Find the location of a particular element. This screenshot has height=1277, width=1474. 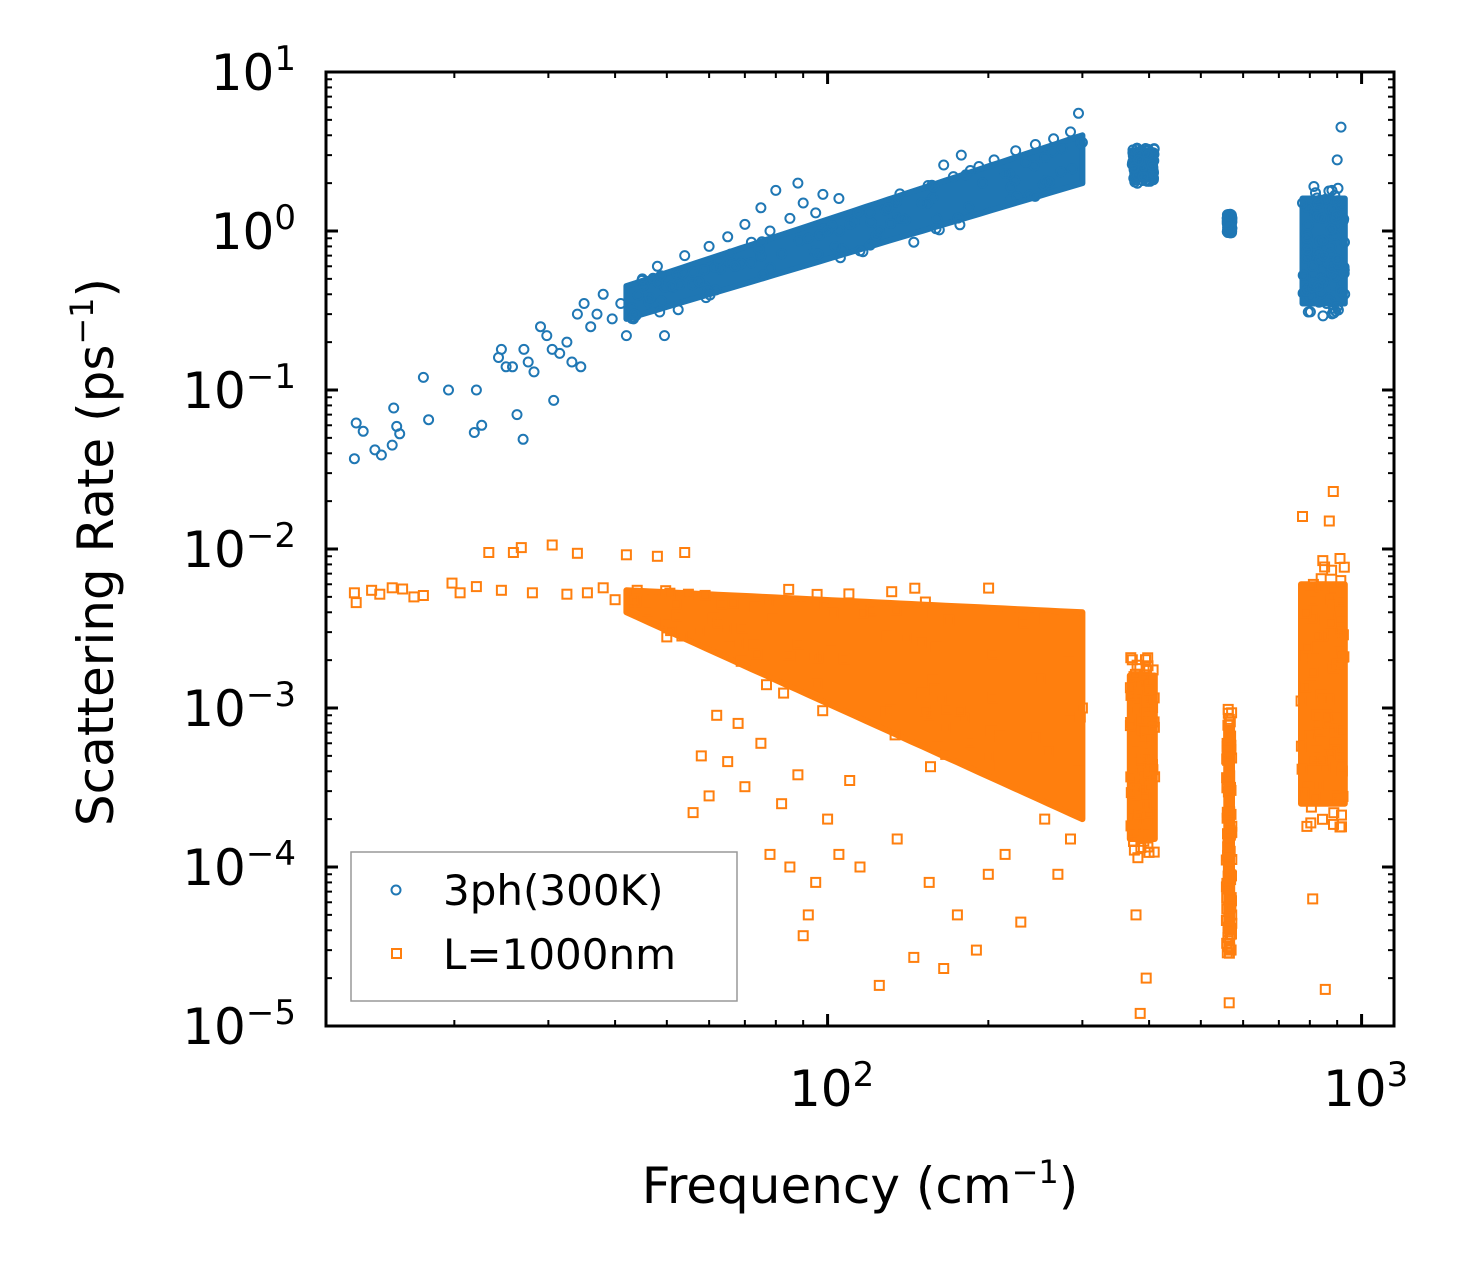

y-tick-label-exp: −2 is located at coordinates (271, 536).